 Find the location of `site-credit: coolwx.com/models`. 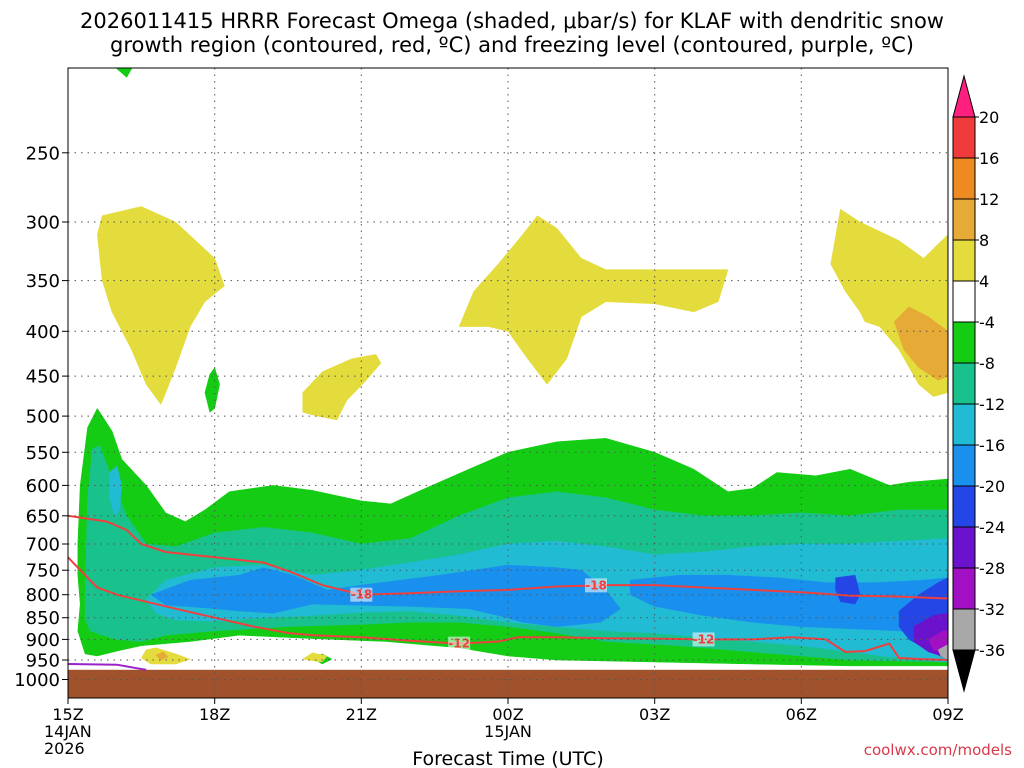

site-credit: coolwx.com/models is located at coordinates (937, 750).